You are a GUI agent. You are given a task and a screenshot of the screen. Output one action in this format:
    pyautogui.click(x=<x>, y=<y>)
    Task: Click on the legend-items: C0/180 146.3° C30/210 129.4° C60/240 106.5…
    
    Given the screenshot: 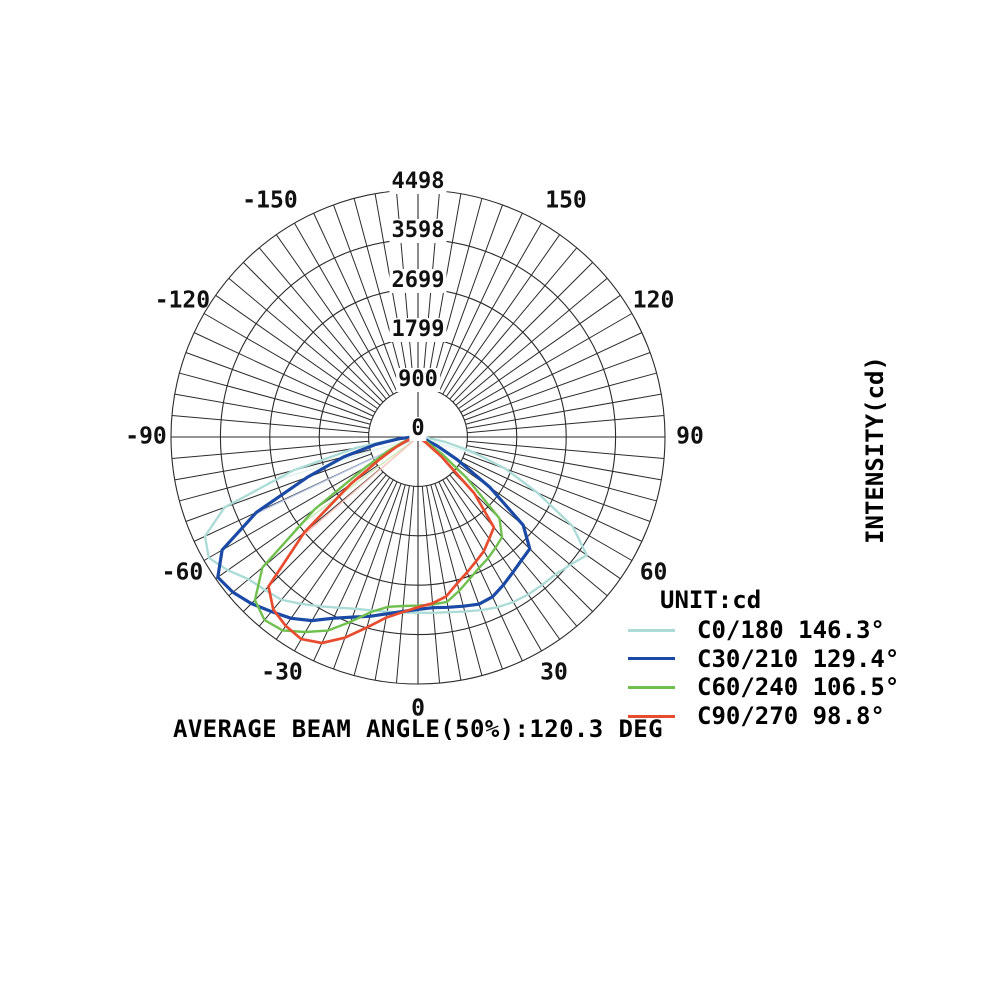 What is the action you would take?
    pyautogui.click(x=763, y=673)
    